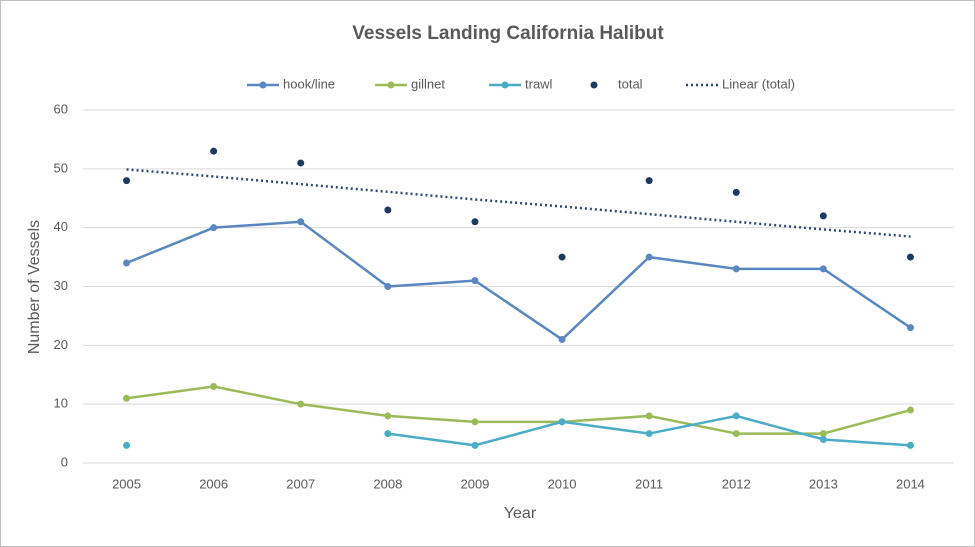 The image size is (975, 547). I want to click on legend-label: gillnet, so click(428, 83).